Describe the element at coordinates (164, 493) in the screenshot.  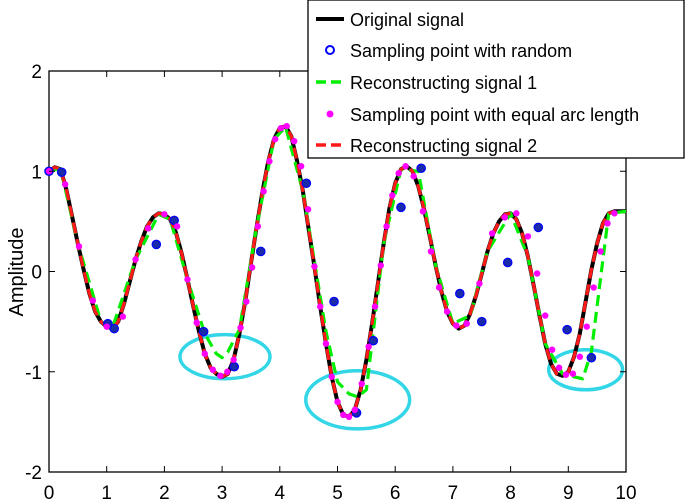
I see `x-tick-label: 2` at that location.